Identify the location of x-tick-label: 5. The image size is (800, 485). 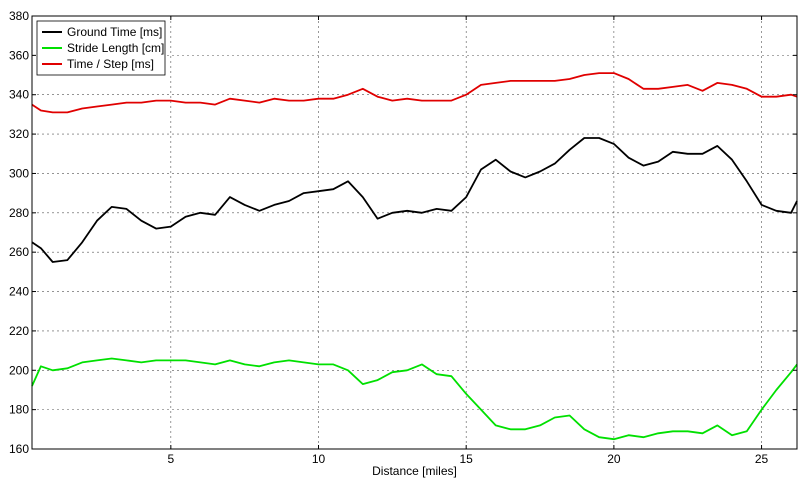
(170, 459).